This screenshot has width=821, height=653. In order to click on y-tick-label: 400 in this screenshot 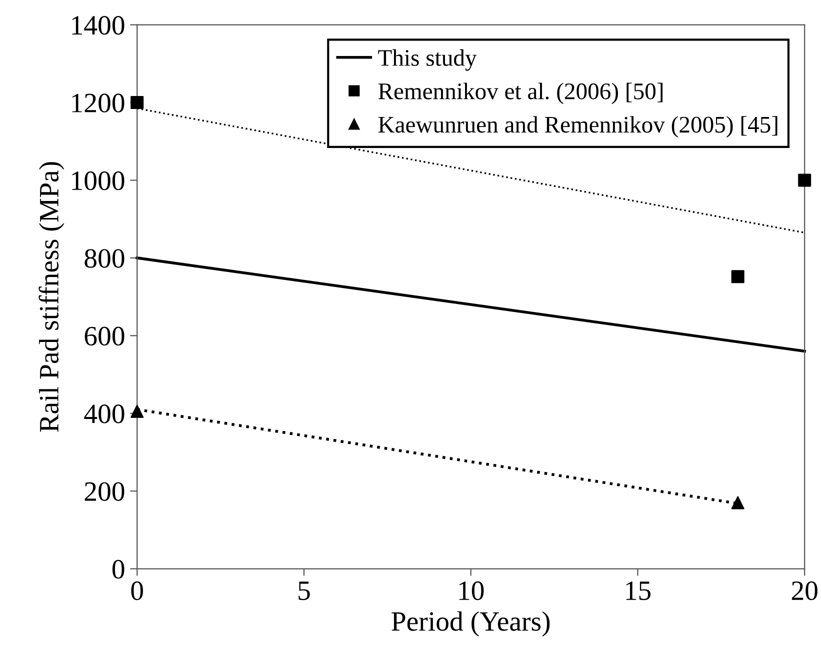, I will do `click(104, 414)`.